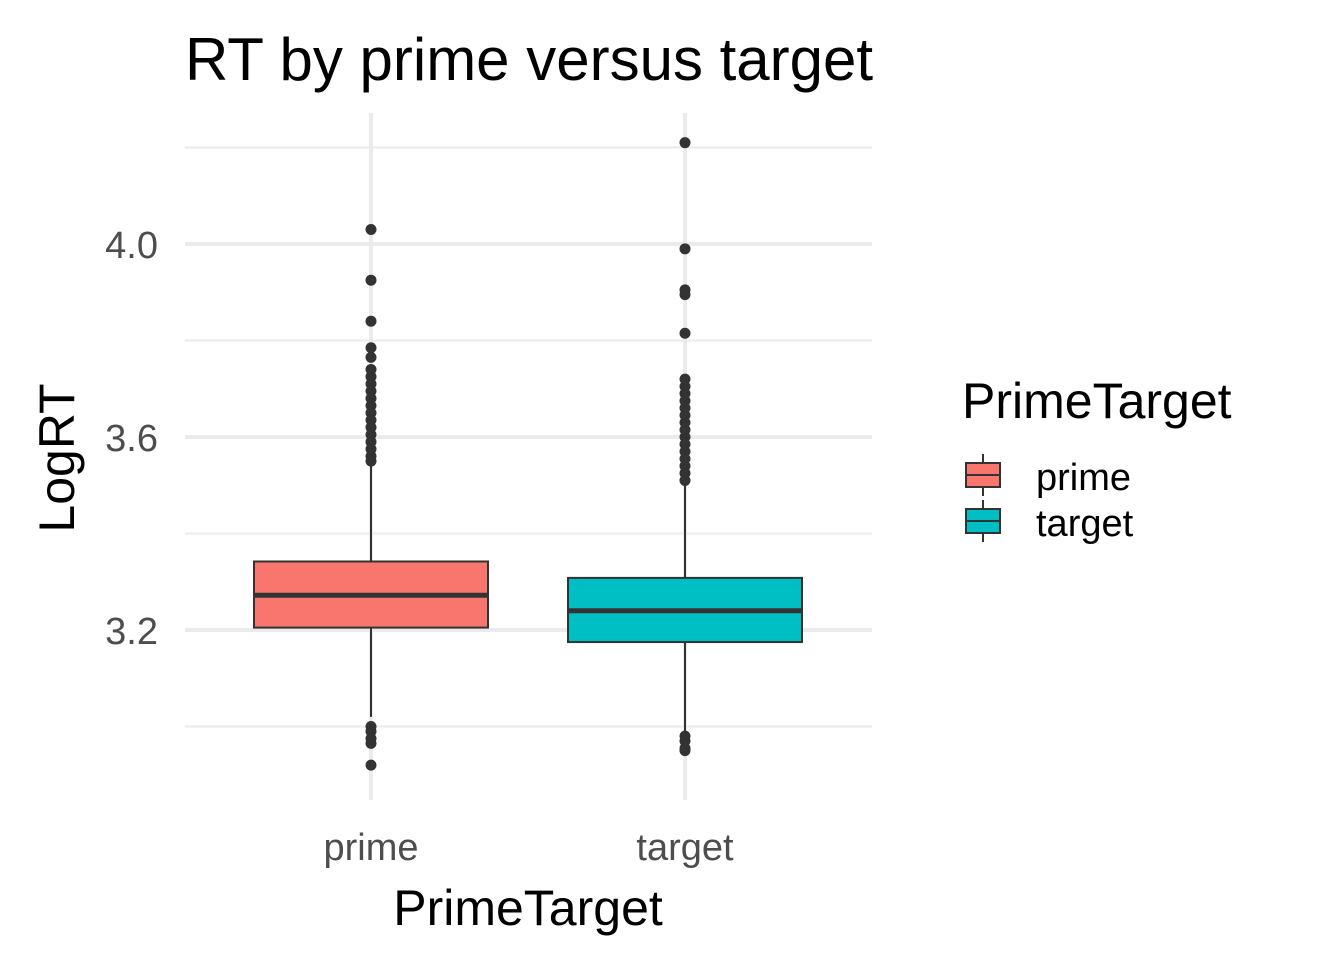 The image size is (1344, 960). I want to click on y-tick-label: 3.2, so click(131, 632).